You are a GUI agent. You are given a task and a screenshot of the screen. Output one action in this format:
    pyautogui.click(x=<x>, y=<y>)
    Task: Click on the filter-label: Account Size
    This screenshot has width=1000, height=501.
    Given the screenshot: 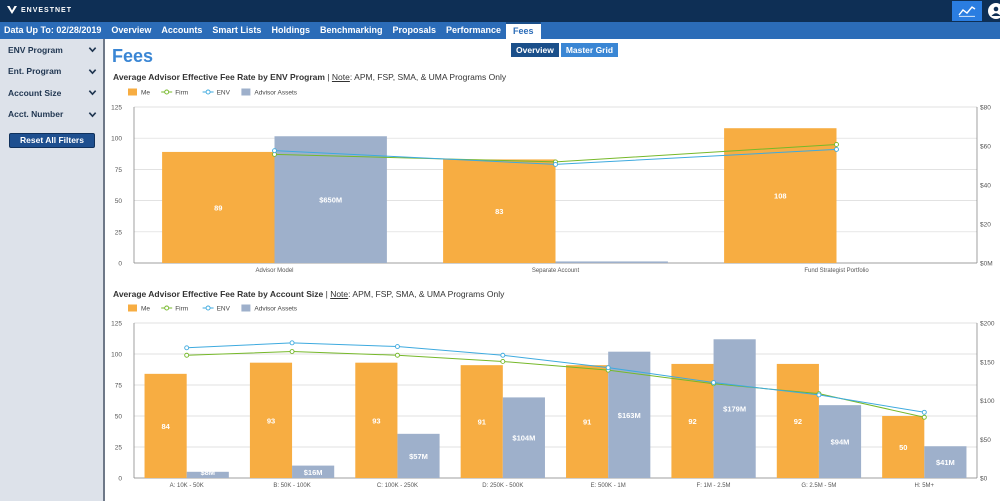 What is the action you would take?
    pyautogui.click(x=35, y=92)
    